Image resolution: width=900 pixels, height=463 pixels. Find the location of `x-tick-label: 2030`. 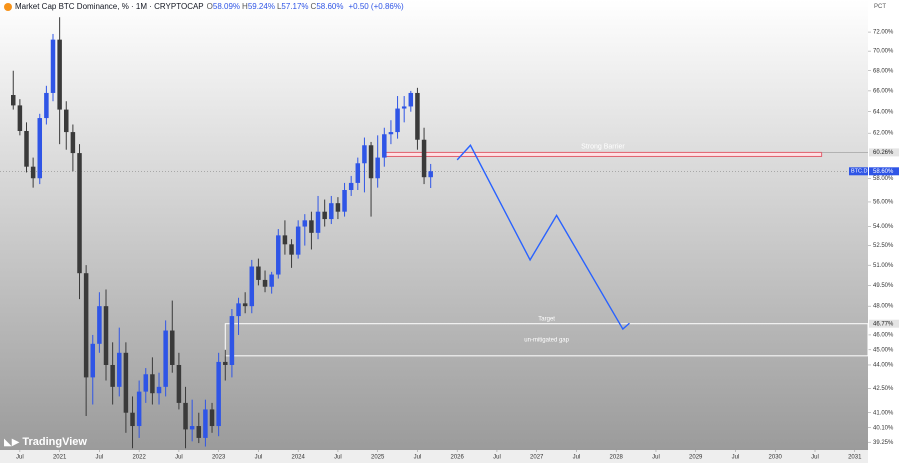

x-tick-label: 2030 is located at coordinates (776, 458).